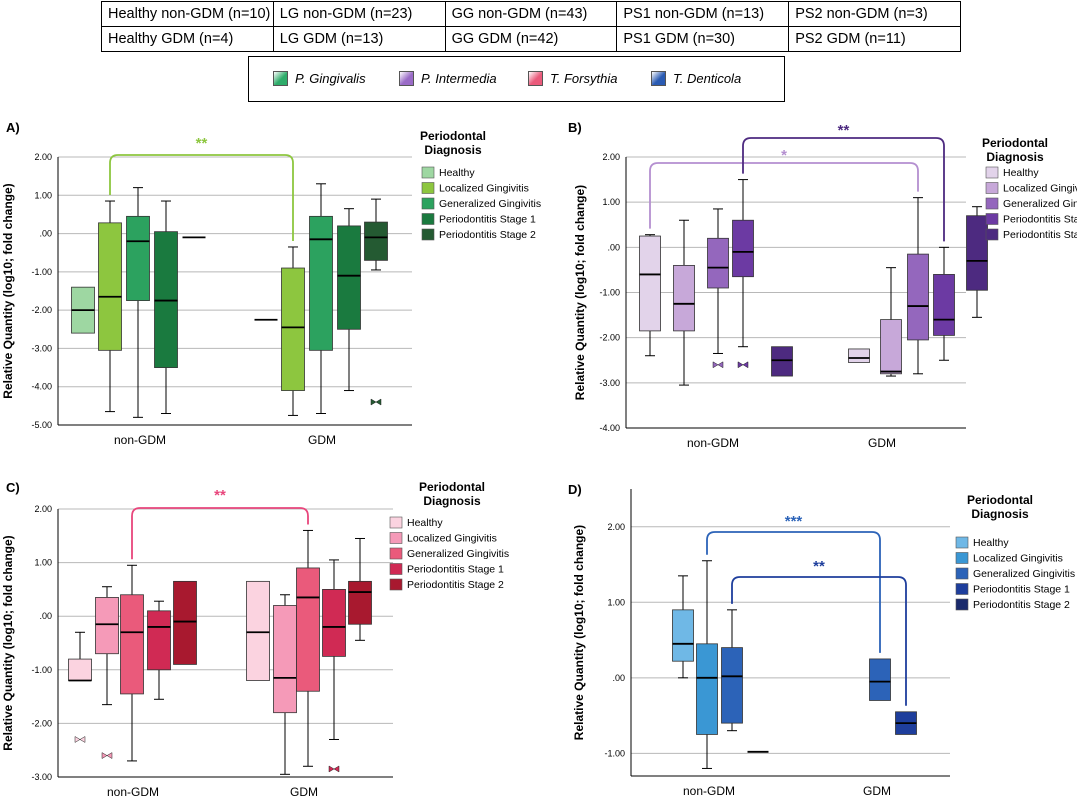 The image size is (1077, 800). I want to click on legend-title: Periodontal, so click(452, 487).